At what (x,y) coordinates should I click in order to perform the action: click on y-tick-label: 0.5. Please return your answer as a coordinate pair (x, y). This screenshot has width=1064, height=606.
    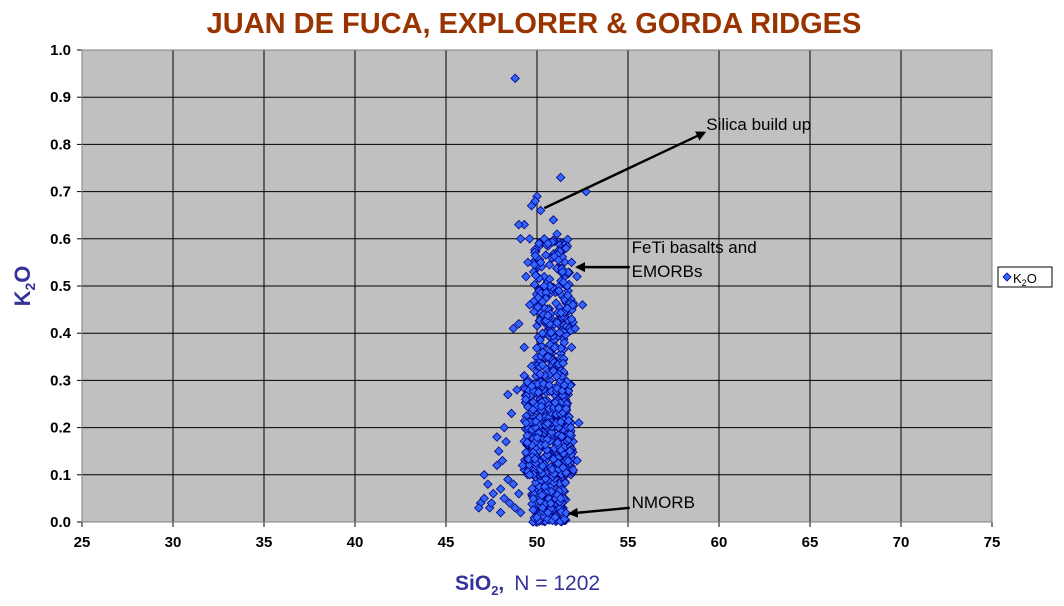
    Looking at the image, I should click on (60, 286).